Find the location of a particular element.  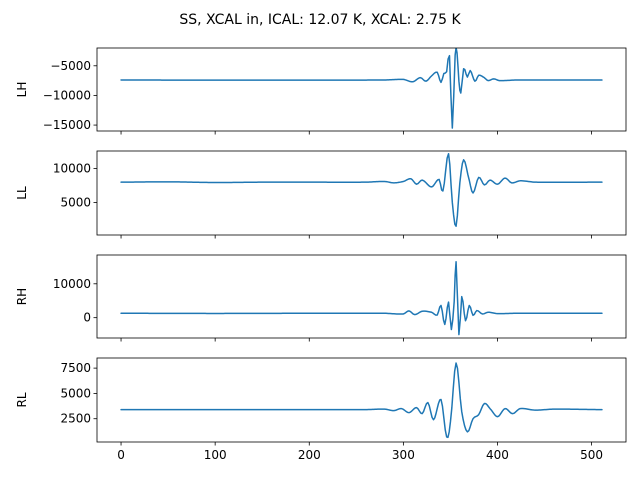

x-tick-label: 500 is located at coordinates (591, 455).